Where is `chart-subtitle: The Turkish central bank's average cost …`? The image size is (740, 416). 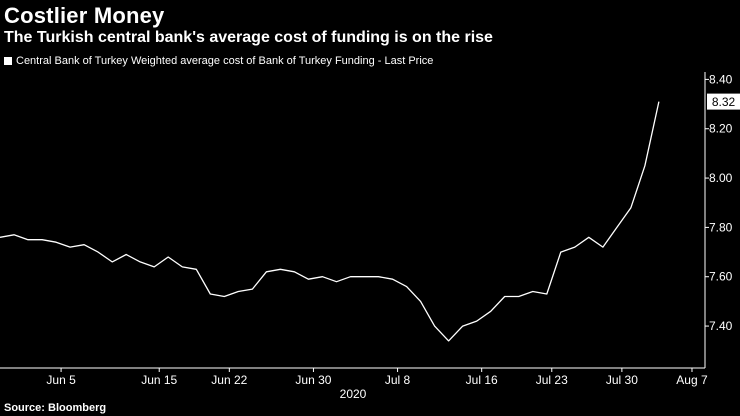 chart-subtitle: The Turkish central bank's average cost … is located at coordinates (248, 37).